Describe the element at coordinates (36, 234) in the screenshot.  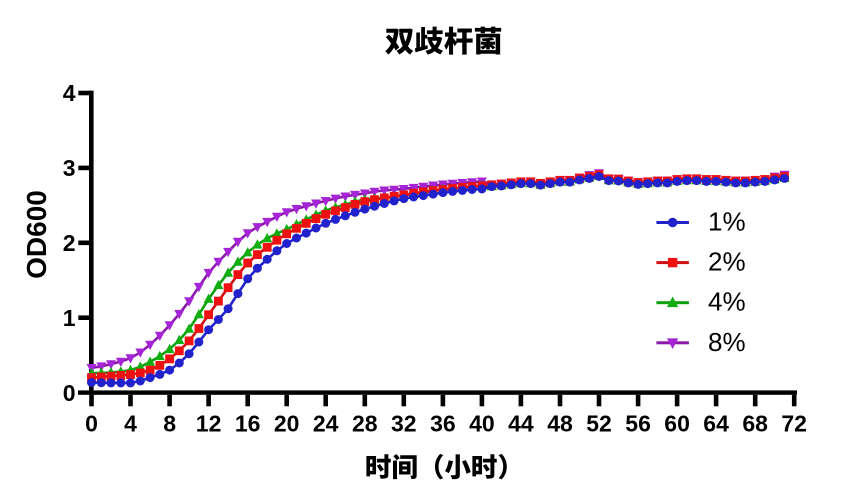
I see `svg-text: OD600` at that location.